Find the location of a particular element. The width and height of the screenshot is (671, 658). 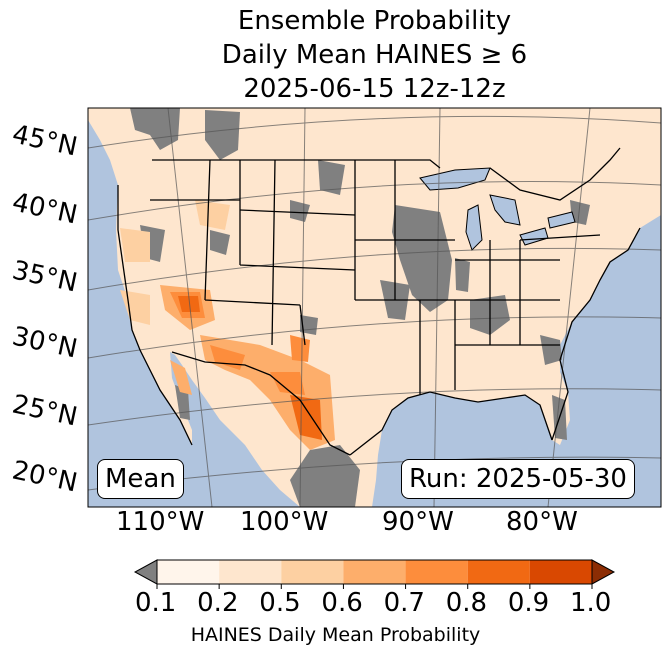

colorbar-label: HAINES Daily Mean Probability is located at coordinates (335, 635).